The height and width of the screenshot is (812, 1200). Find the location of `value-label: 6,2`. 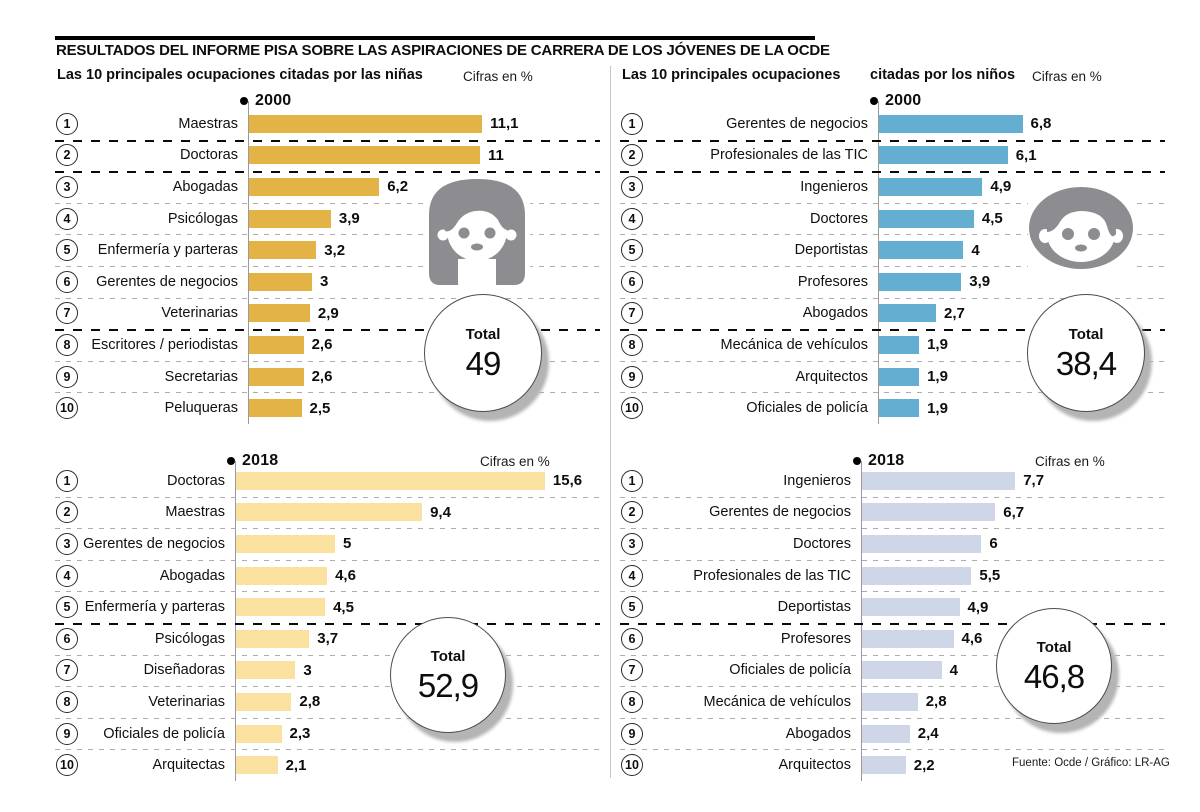

value-label: 6,2 is located at coordinates (398, 187).